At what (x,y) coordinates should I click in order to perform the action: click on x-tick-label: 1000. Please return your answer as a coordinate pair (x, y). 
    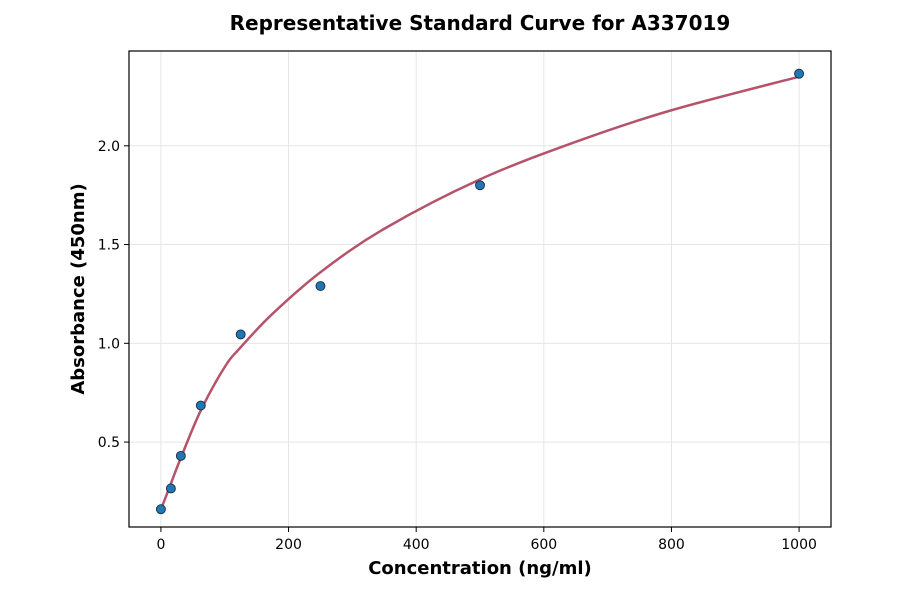
    Looking at the image, I should click on (799, 545).